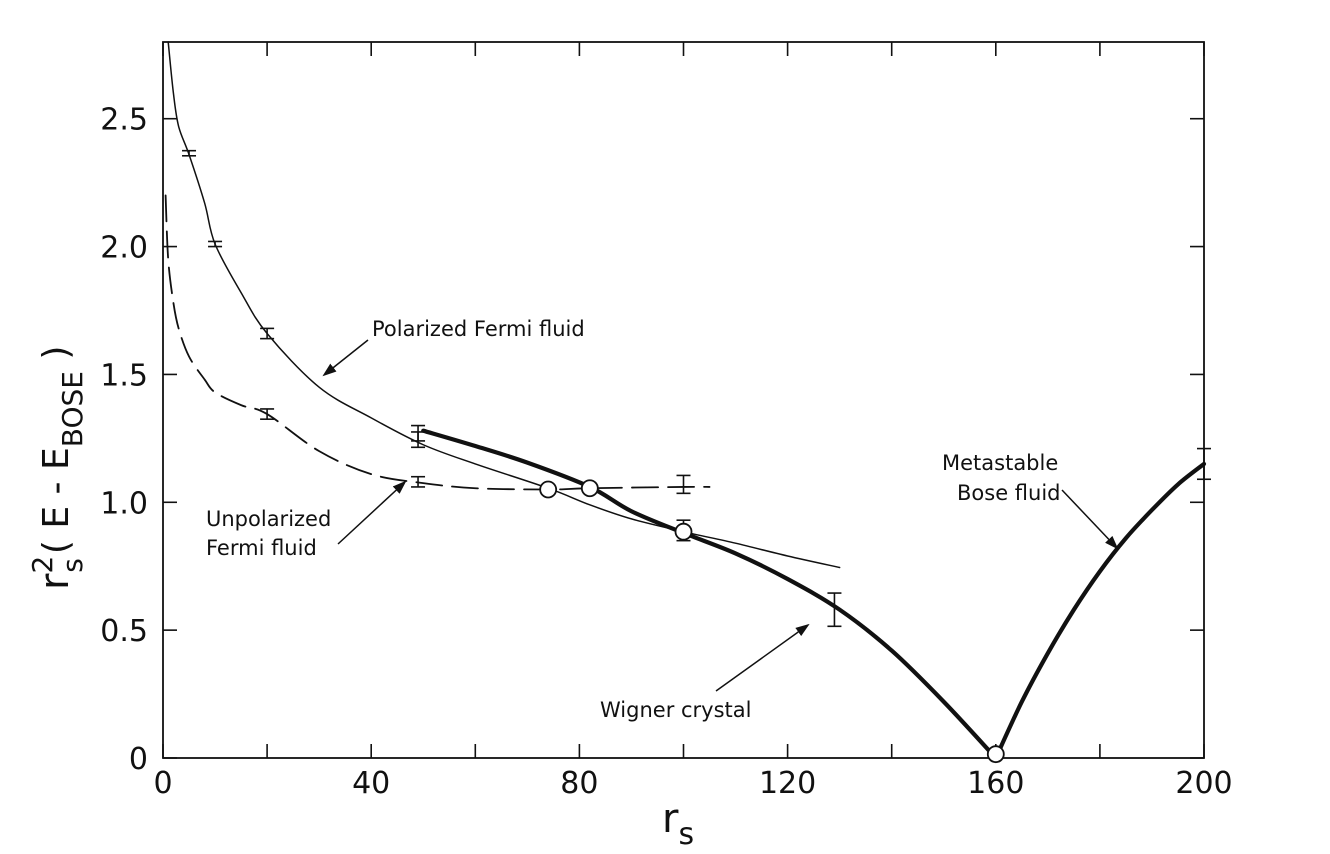 The width and height of the screenshot is (1330, 854). I want to click on annotation-bose-line1: Metastable, so click(1000, 463).